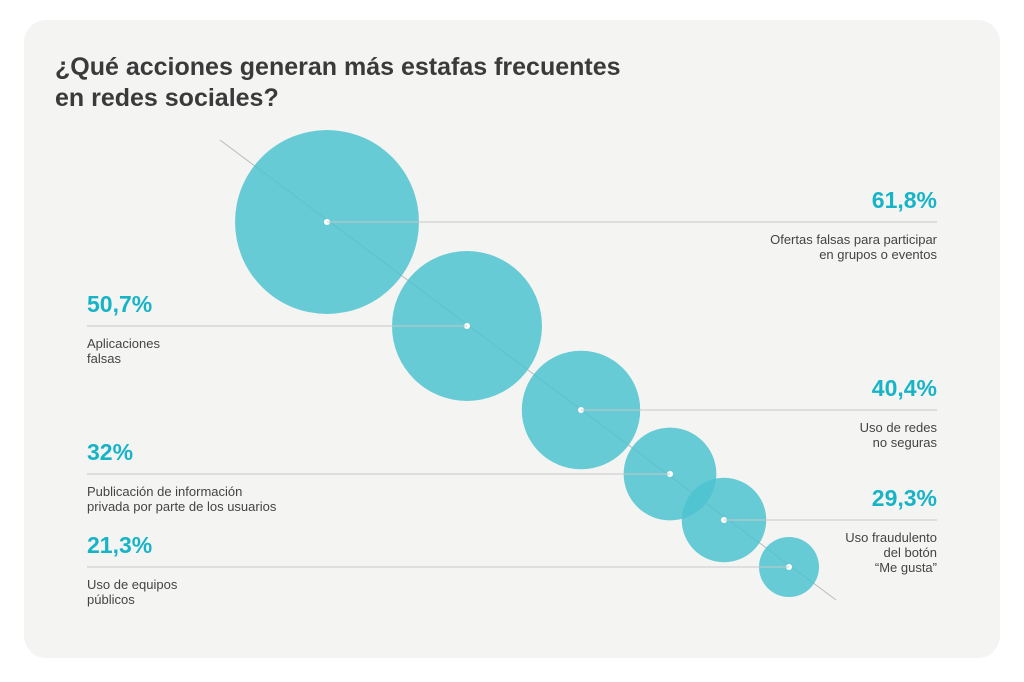 Image resolution: width=1024 pixels, height=682 pixels. Describe the element at coordinates (120, 545) in the screenshot. I see `value-label: 21,3%` at that location.